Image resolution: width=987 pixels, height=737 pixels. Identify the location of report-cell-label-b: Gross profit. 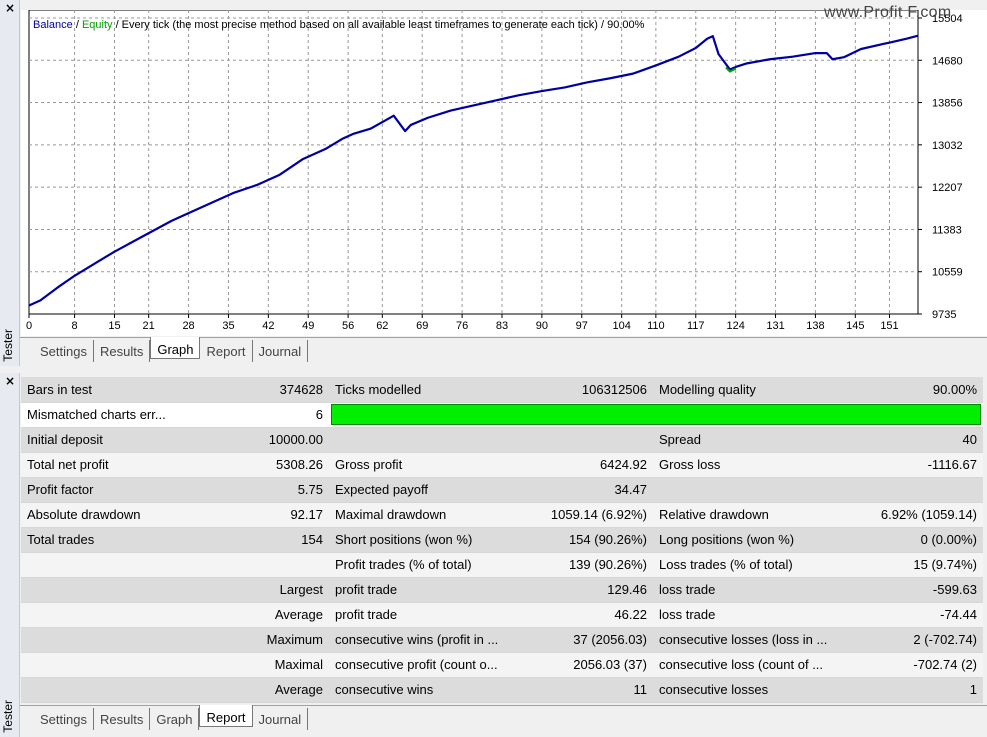
(424, 465).